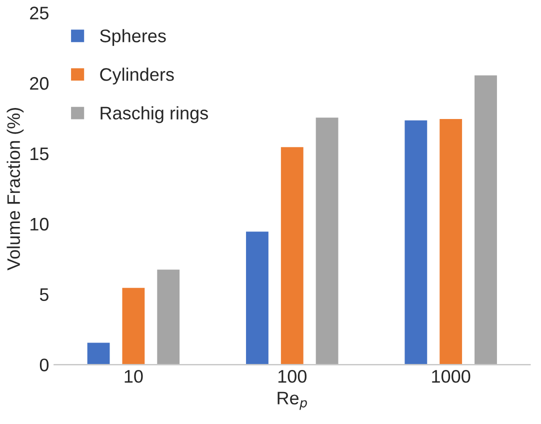 The image size is (541, 424). Describe the element at coordinates (44, 365) in the screenshot. I see `y-tick-label: 0` at that location.